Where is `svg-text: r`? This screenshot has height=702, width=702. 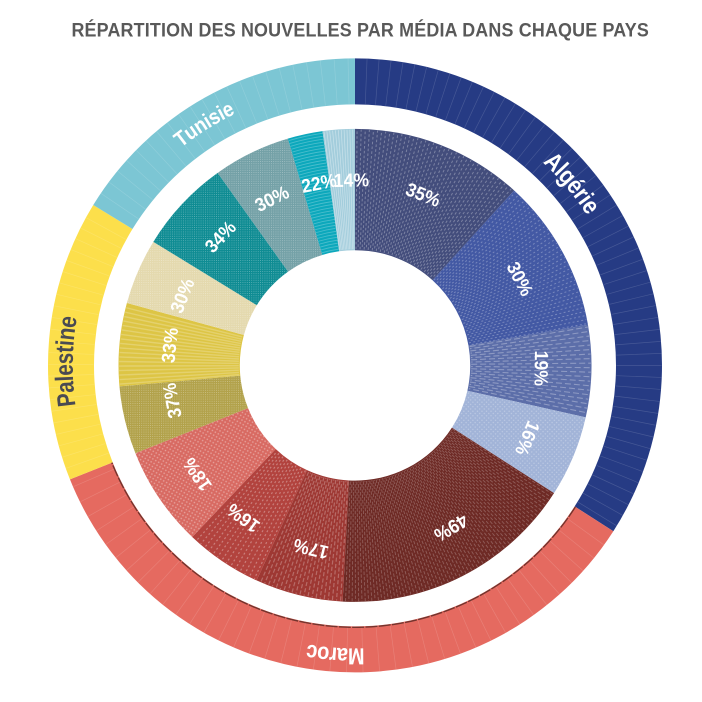
svg-text: r is located at coordinates (333, 655).